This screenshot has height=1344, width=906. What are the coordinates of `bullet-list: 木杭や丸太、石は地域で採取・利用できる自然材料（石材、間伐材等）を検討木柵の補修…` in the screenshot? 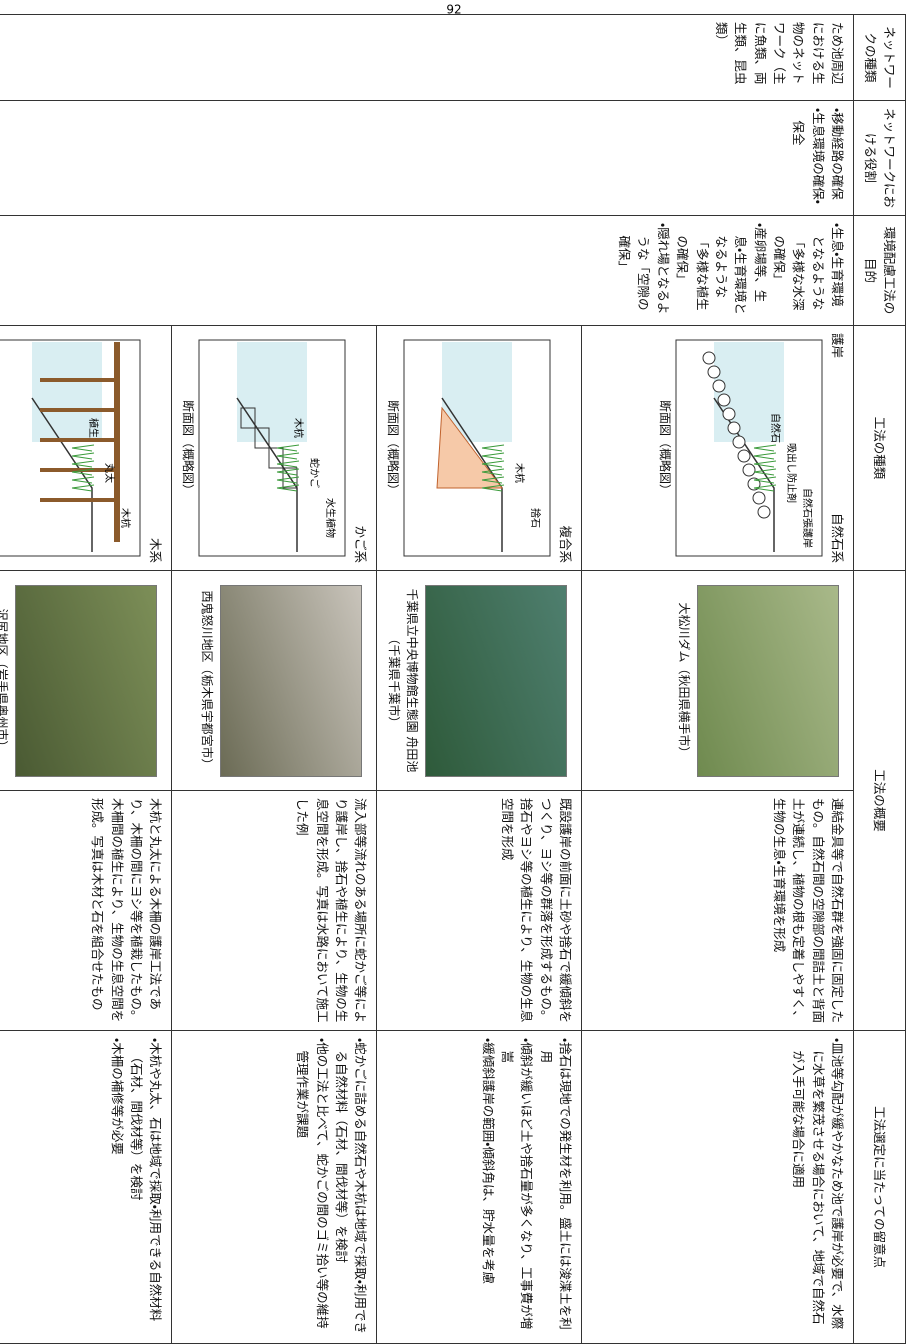 It's located at (136, 1187).